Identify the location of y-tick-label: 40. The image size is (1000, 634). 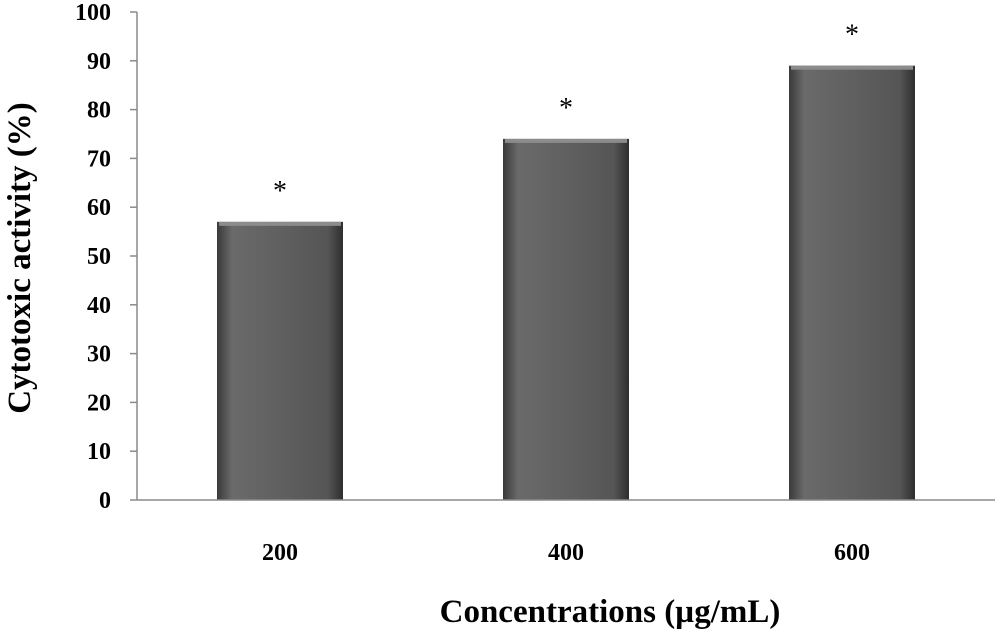
(99, 306).